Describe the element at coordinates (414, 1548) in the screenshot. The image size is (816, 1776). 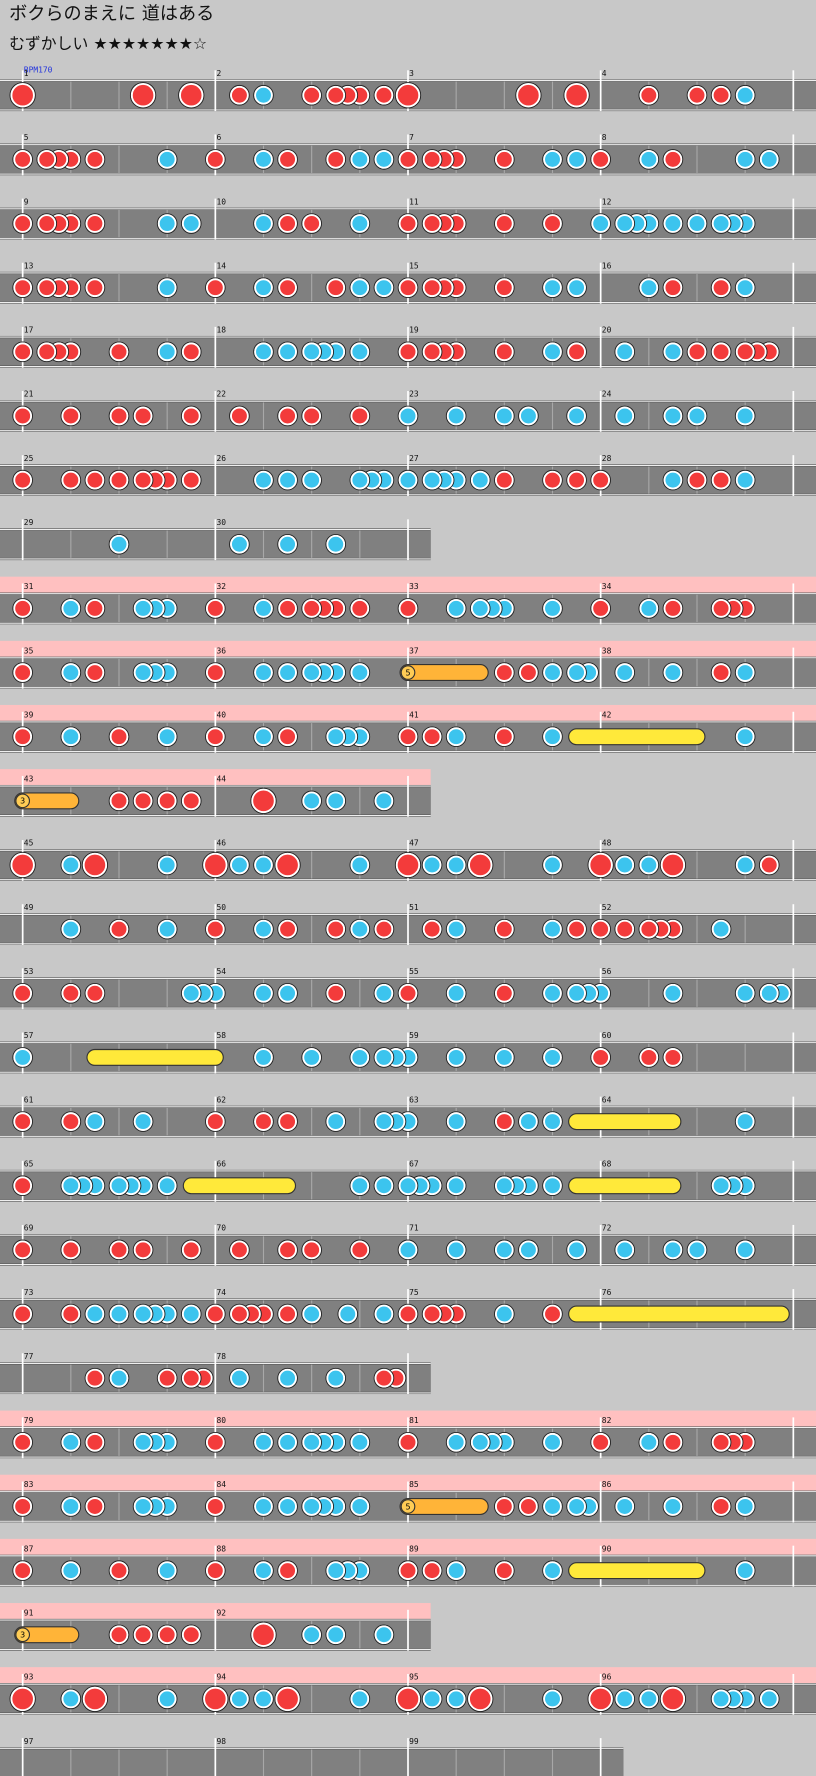
I see `measure-number: 89` at that location.